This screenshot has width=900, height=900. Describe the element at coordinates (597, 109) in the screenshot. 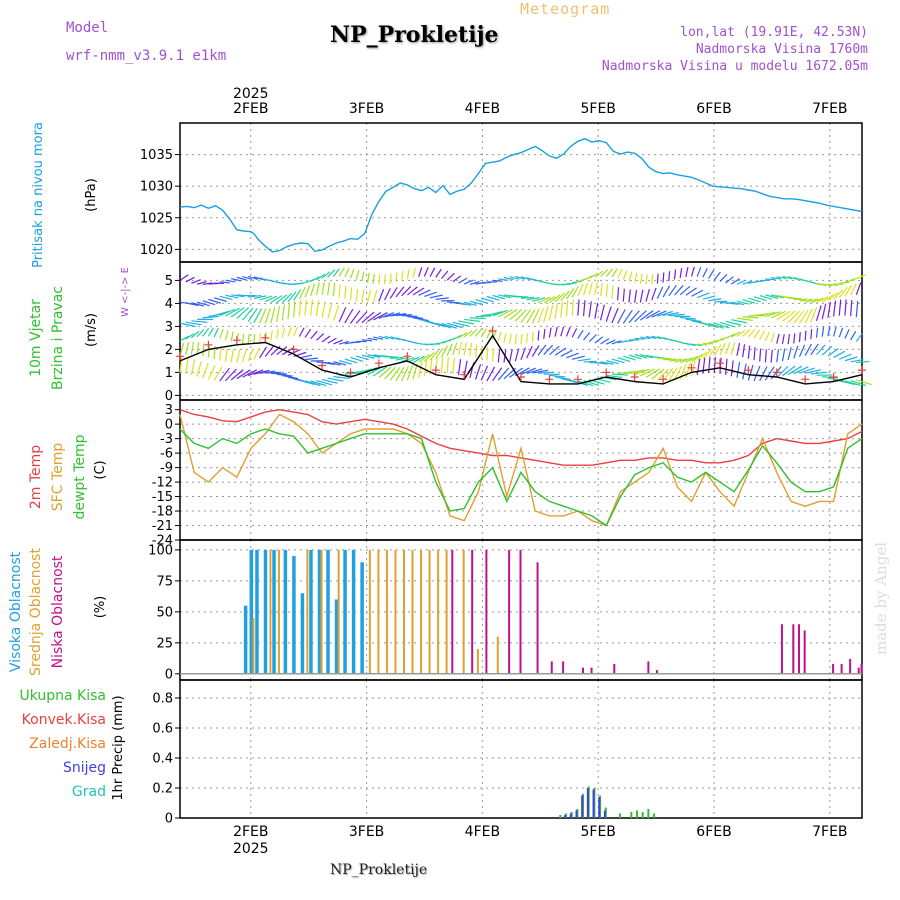

I see `day-label-top: 5FEB` at that location.